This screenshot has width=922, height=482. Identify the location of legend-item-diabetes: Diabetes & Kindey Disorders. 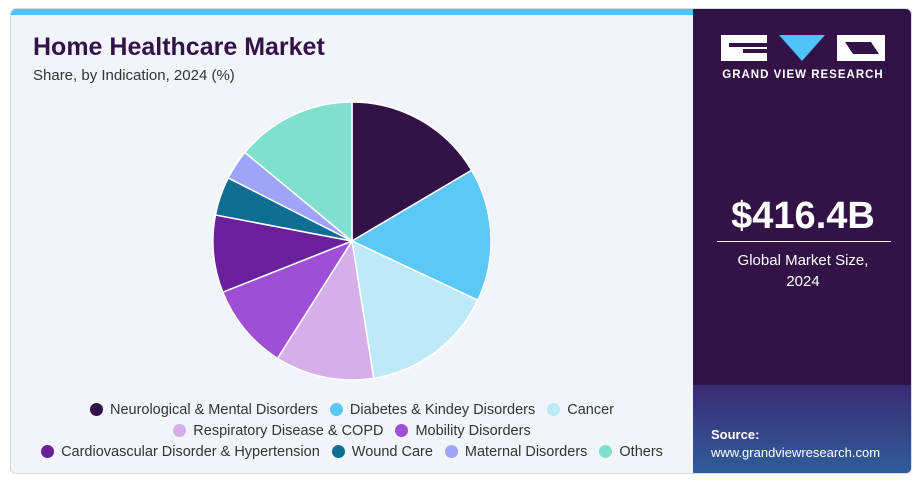
(432, 409).